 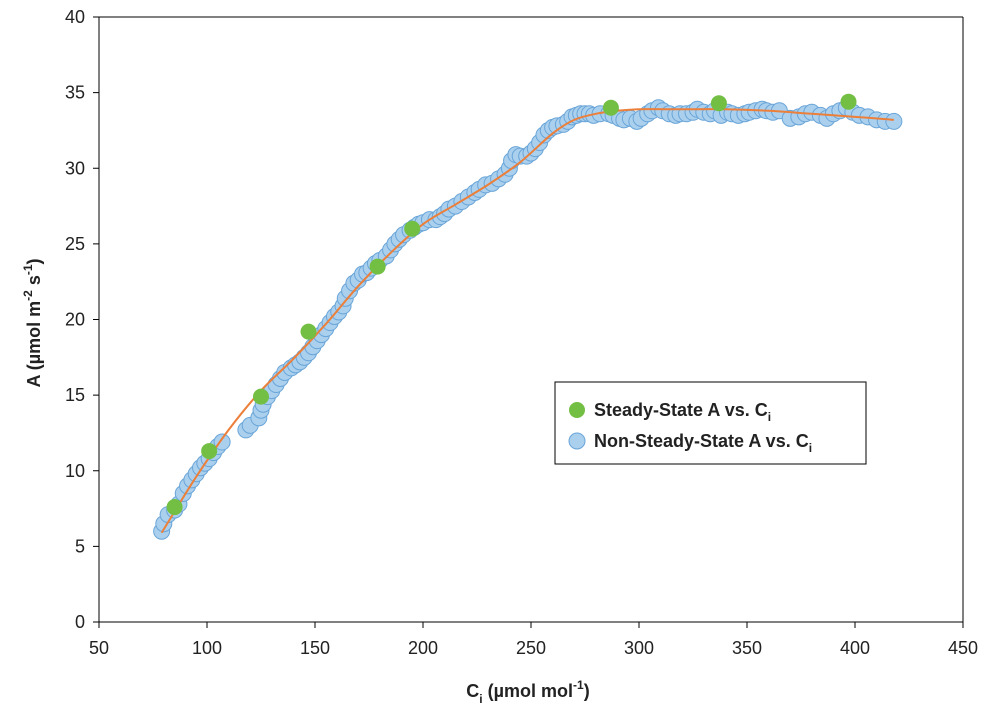 I want to click on y-tick-label: 5, so click(x=80, y=546).